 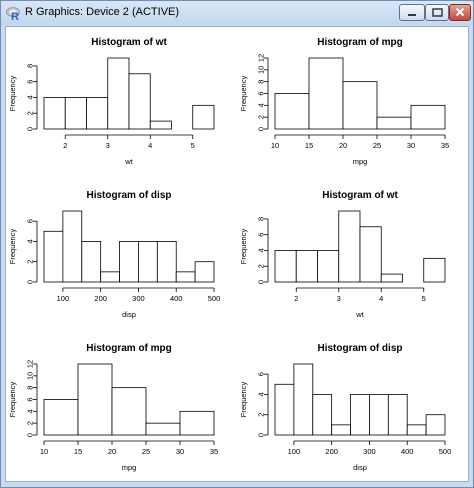 What do you see at coordinates (180, 451) in the screenshot?
I see `x-tick-label: 30` at bounding box center [180, 451].